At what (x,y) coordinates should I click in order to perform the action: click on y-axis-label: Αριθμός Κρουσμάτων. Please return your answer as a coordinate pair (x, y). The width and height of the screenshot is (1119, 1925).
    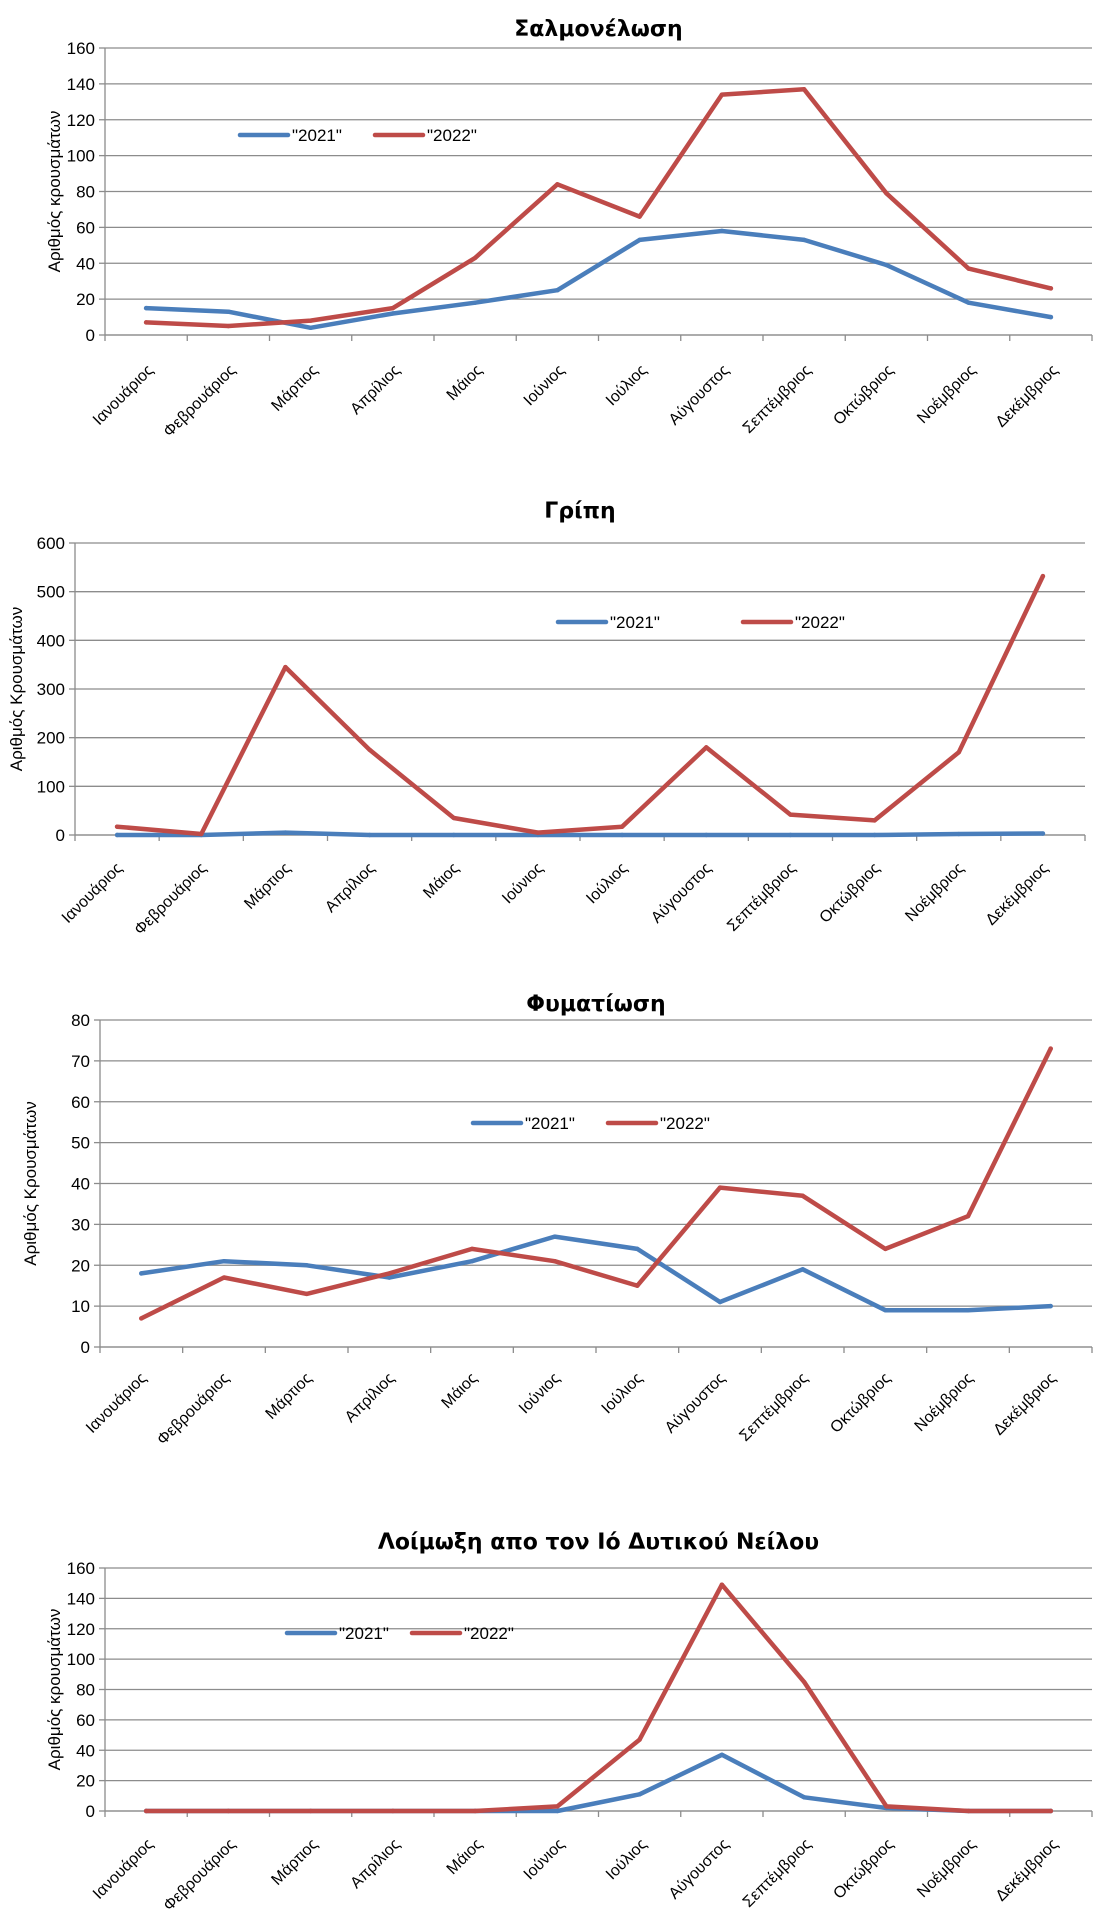
    Looking at the image, I should click on (16, 689).